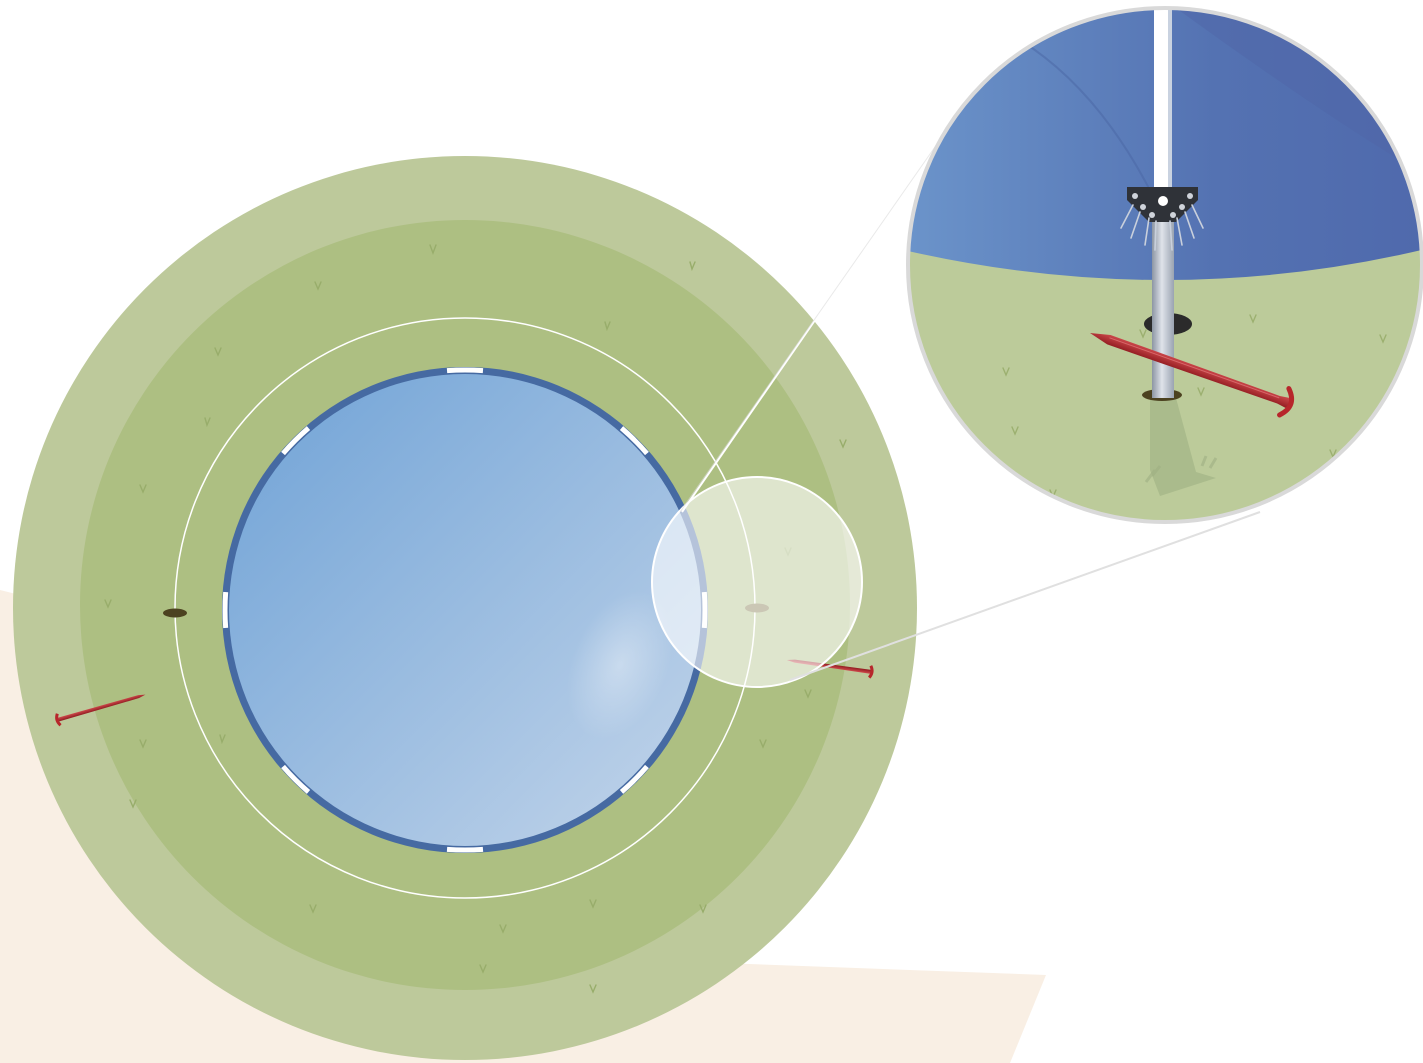  Describe the element at coordinates (620, 665) in the screenshot. I see `mat-reflection` at that location.